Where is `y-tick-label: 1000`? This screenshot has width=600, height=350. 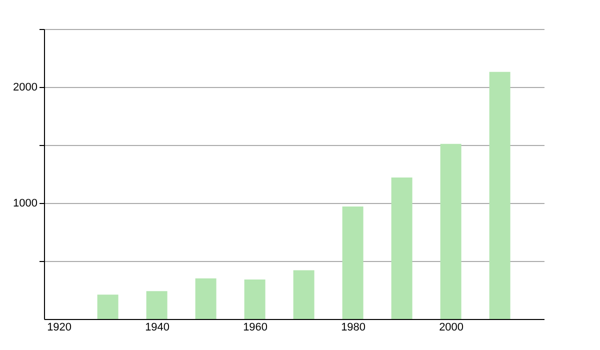 y-tick-label: 1000 is located at coordinates (25, 204).